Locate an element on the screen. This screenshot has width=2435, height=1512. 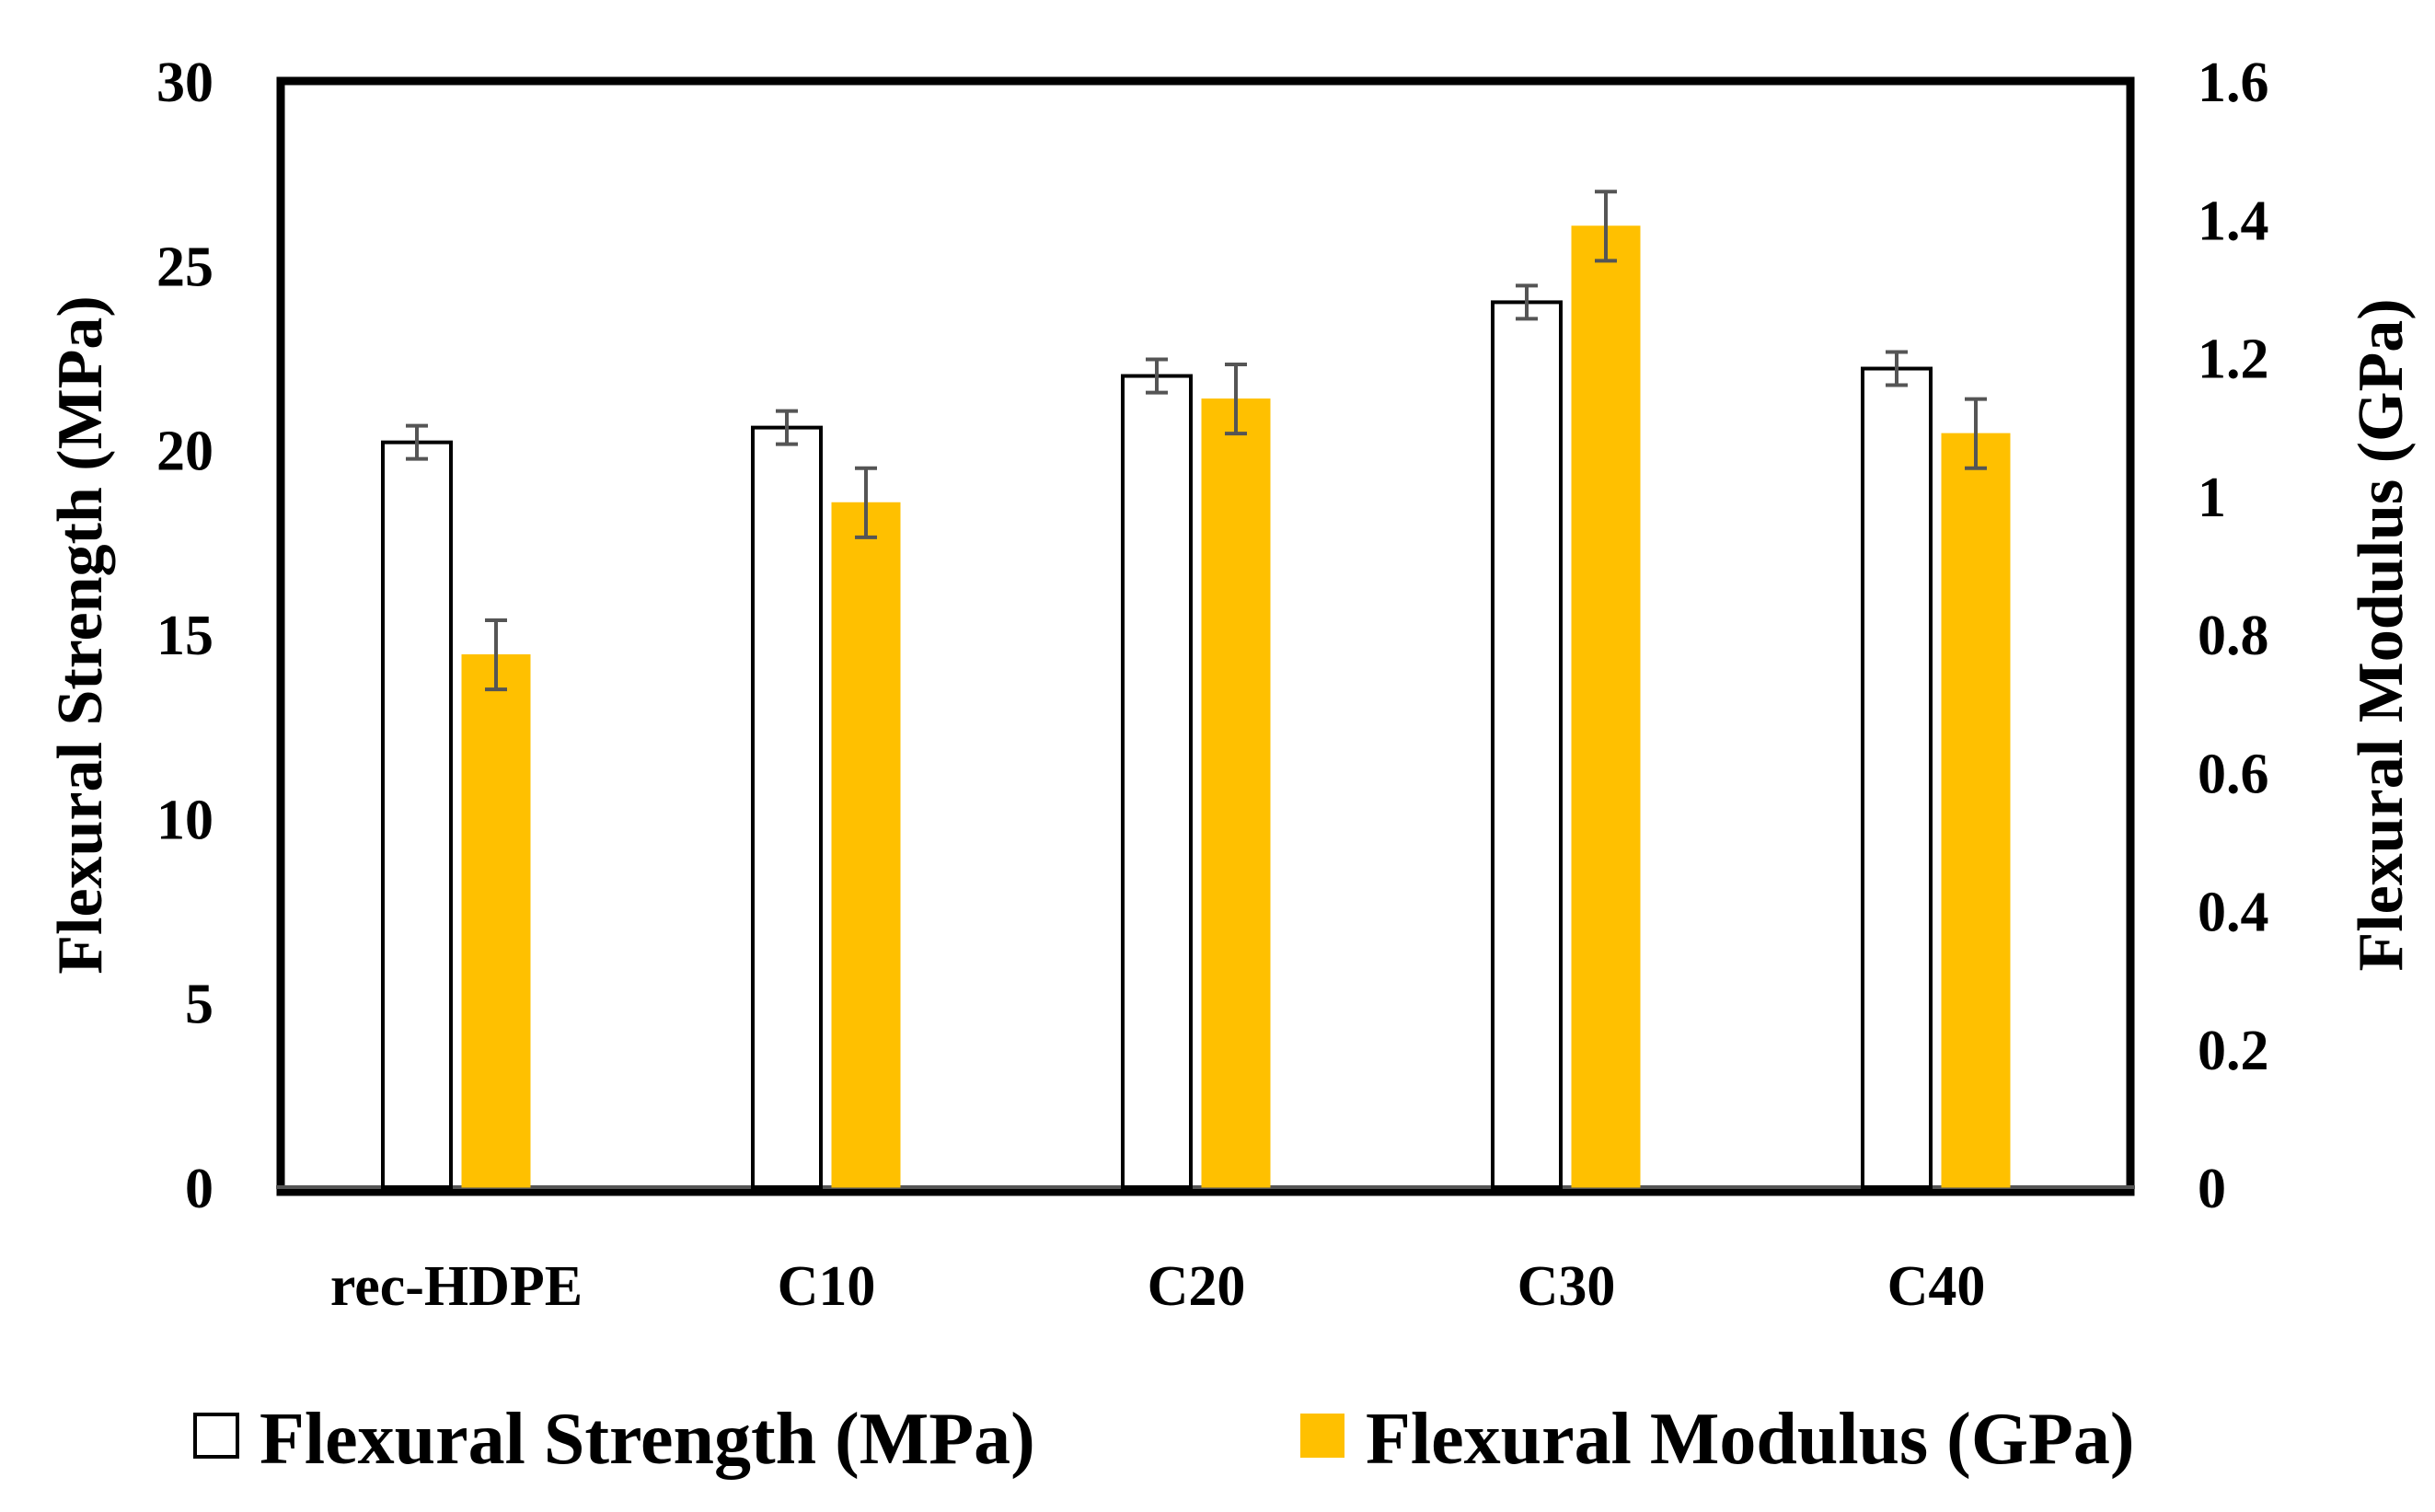
y-tick-label-left: 0 is located at coordinates (199, 1189).